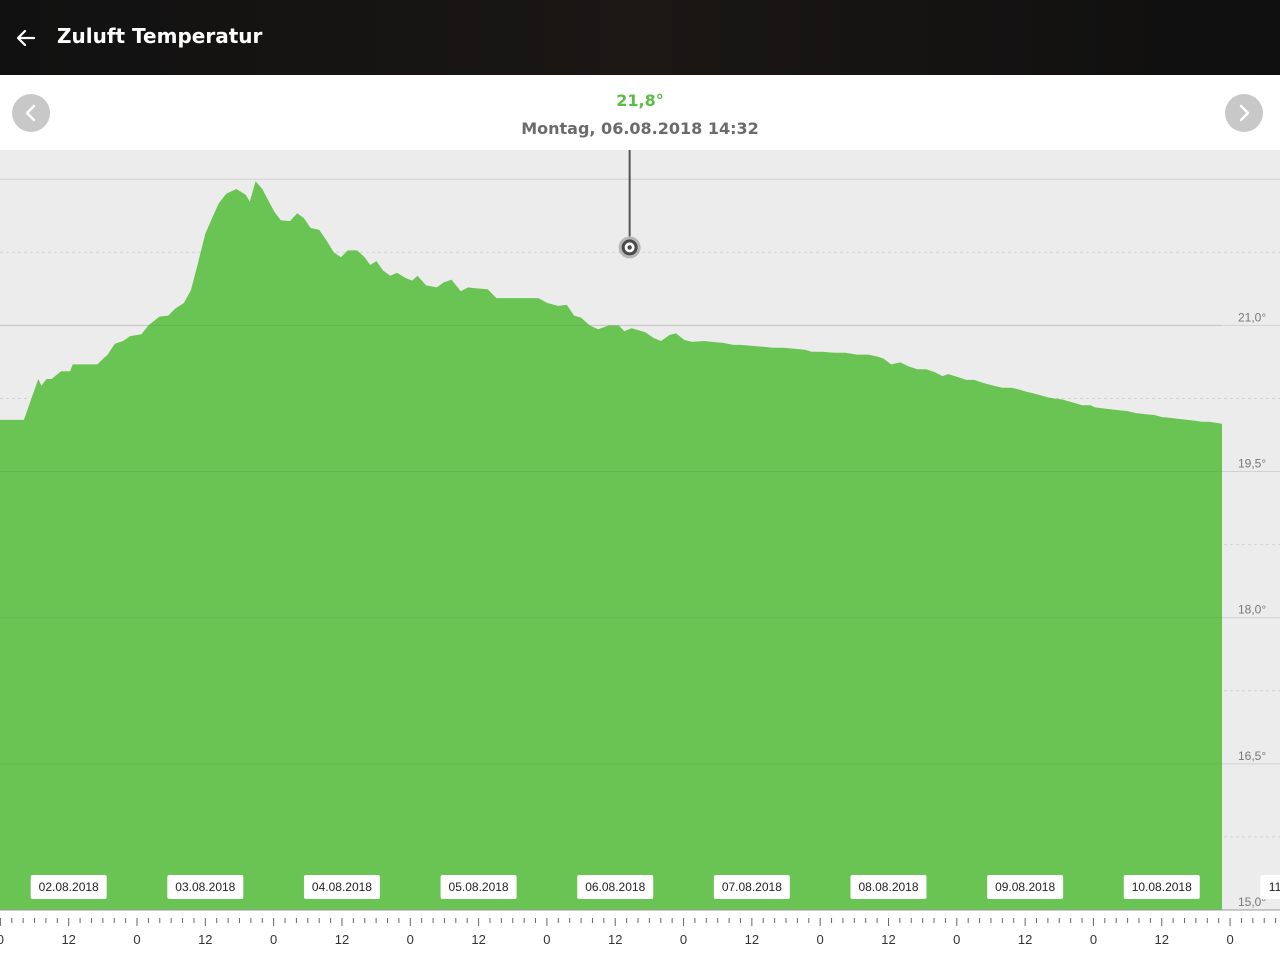 Image resolution: width=1280 pixels, height=960 pixels. I want to click on selected-value: 21,8°, so click(640, 100).